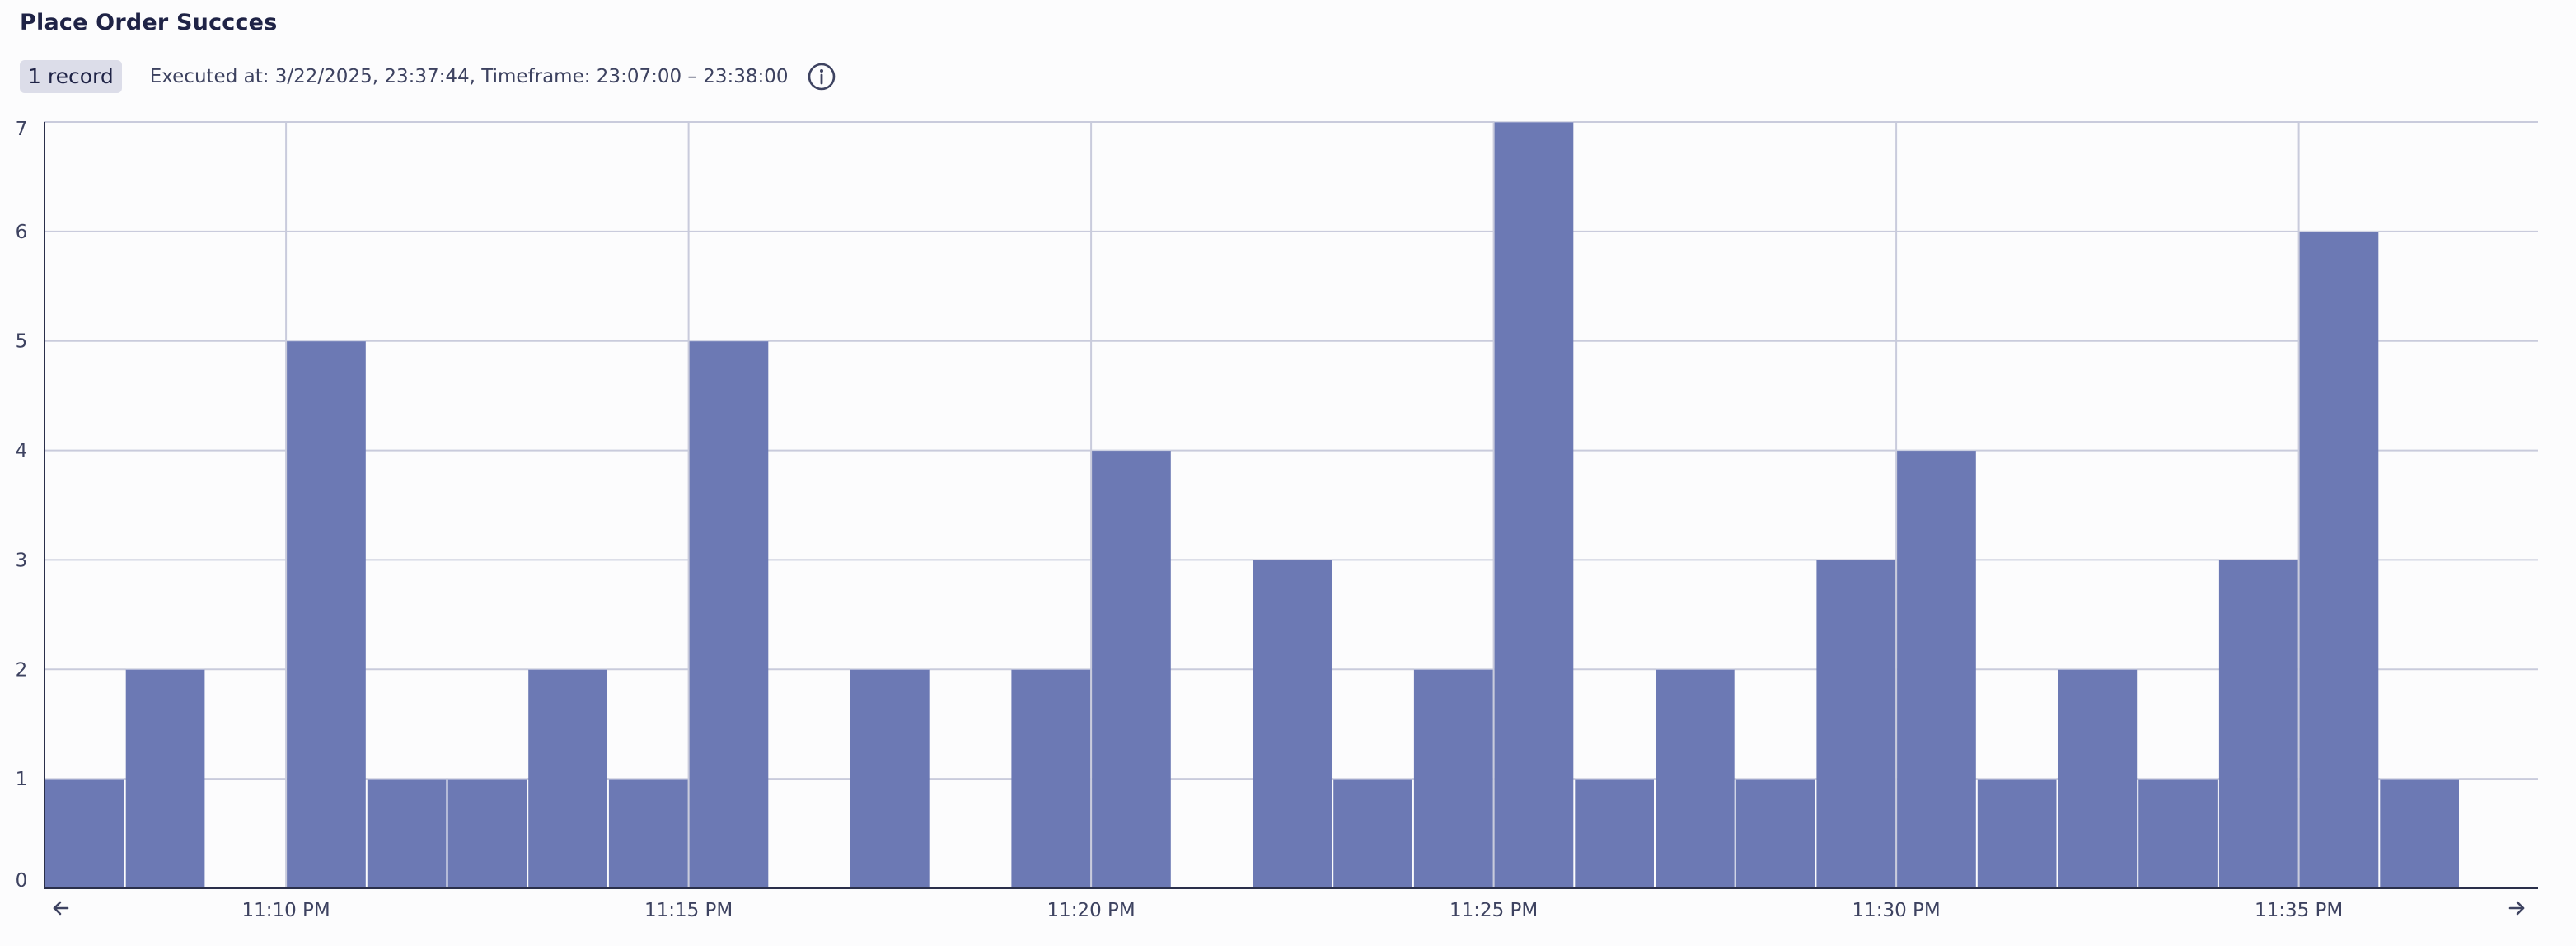 This screenshot has width=2576, height=946. Describe the element at coordinates (22, 560) in the screenshot. I see `y-tick-label: 3` at that location.